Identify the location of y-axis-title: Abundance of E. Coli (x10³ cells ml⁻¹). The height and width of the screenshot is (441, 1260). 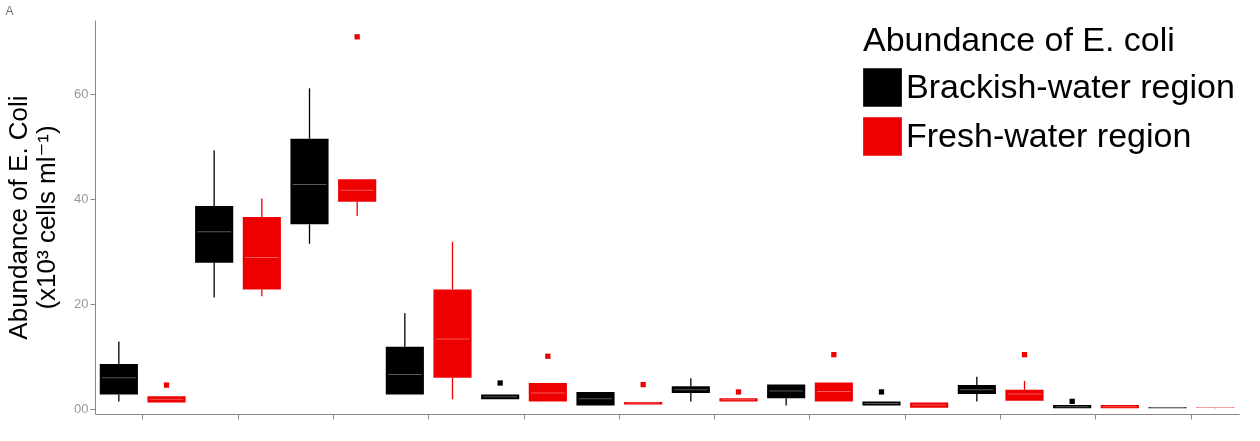
(32, 217).